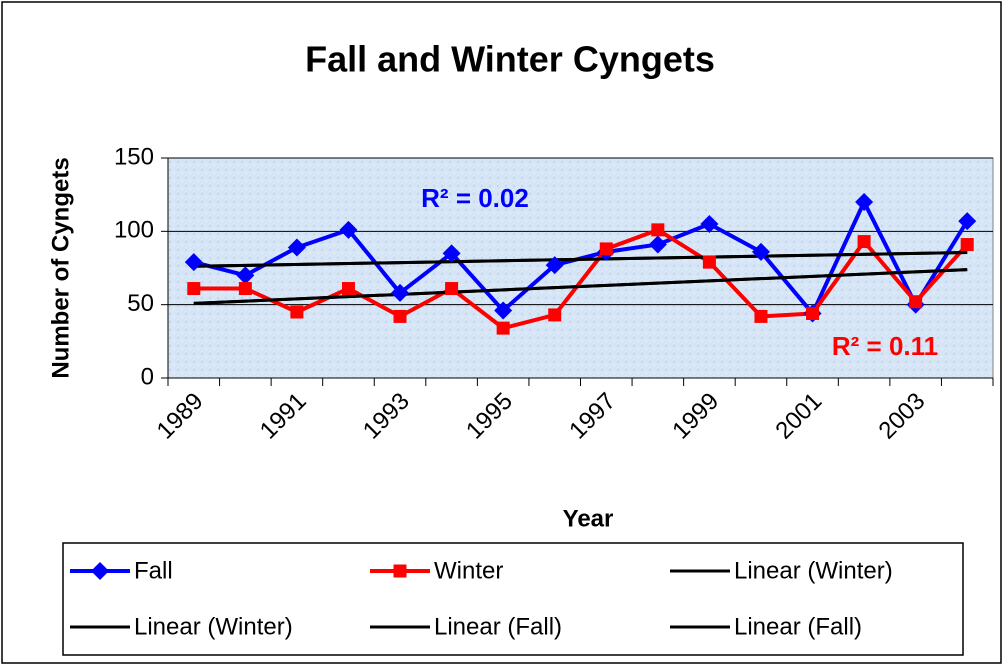 Image resolution: width=1005 pixels, height=667 pixels. What do you see at coordinates (140, 303) in the screenshot?
I see `y-tick-label: 50` at bounding box center [140, 303].